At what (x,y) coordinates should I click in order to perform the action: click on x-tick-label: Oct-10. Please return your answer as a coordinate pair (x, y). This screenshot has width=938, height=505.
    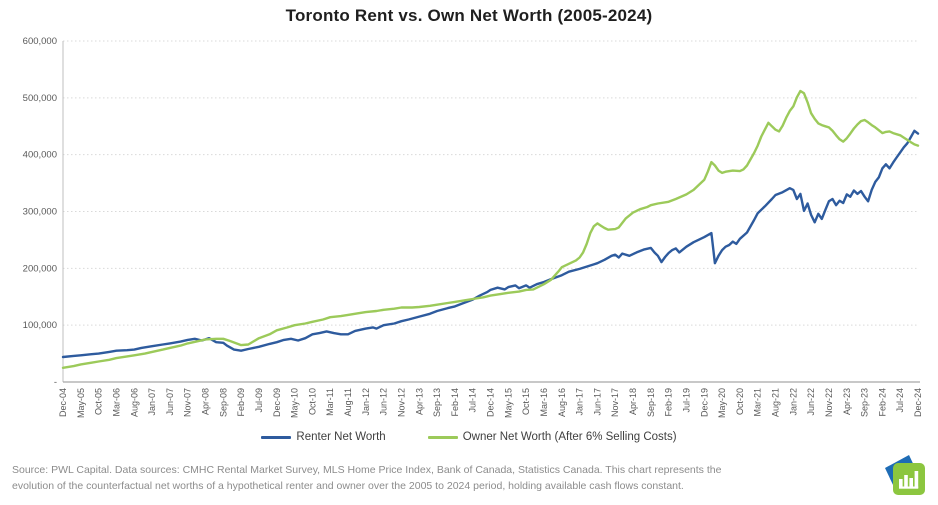
    Looking at the image, I should click on (312, 401).